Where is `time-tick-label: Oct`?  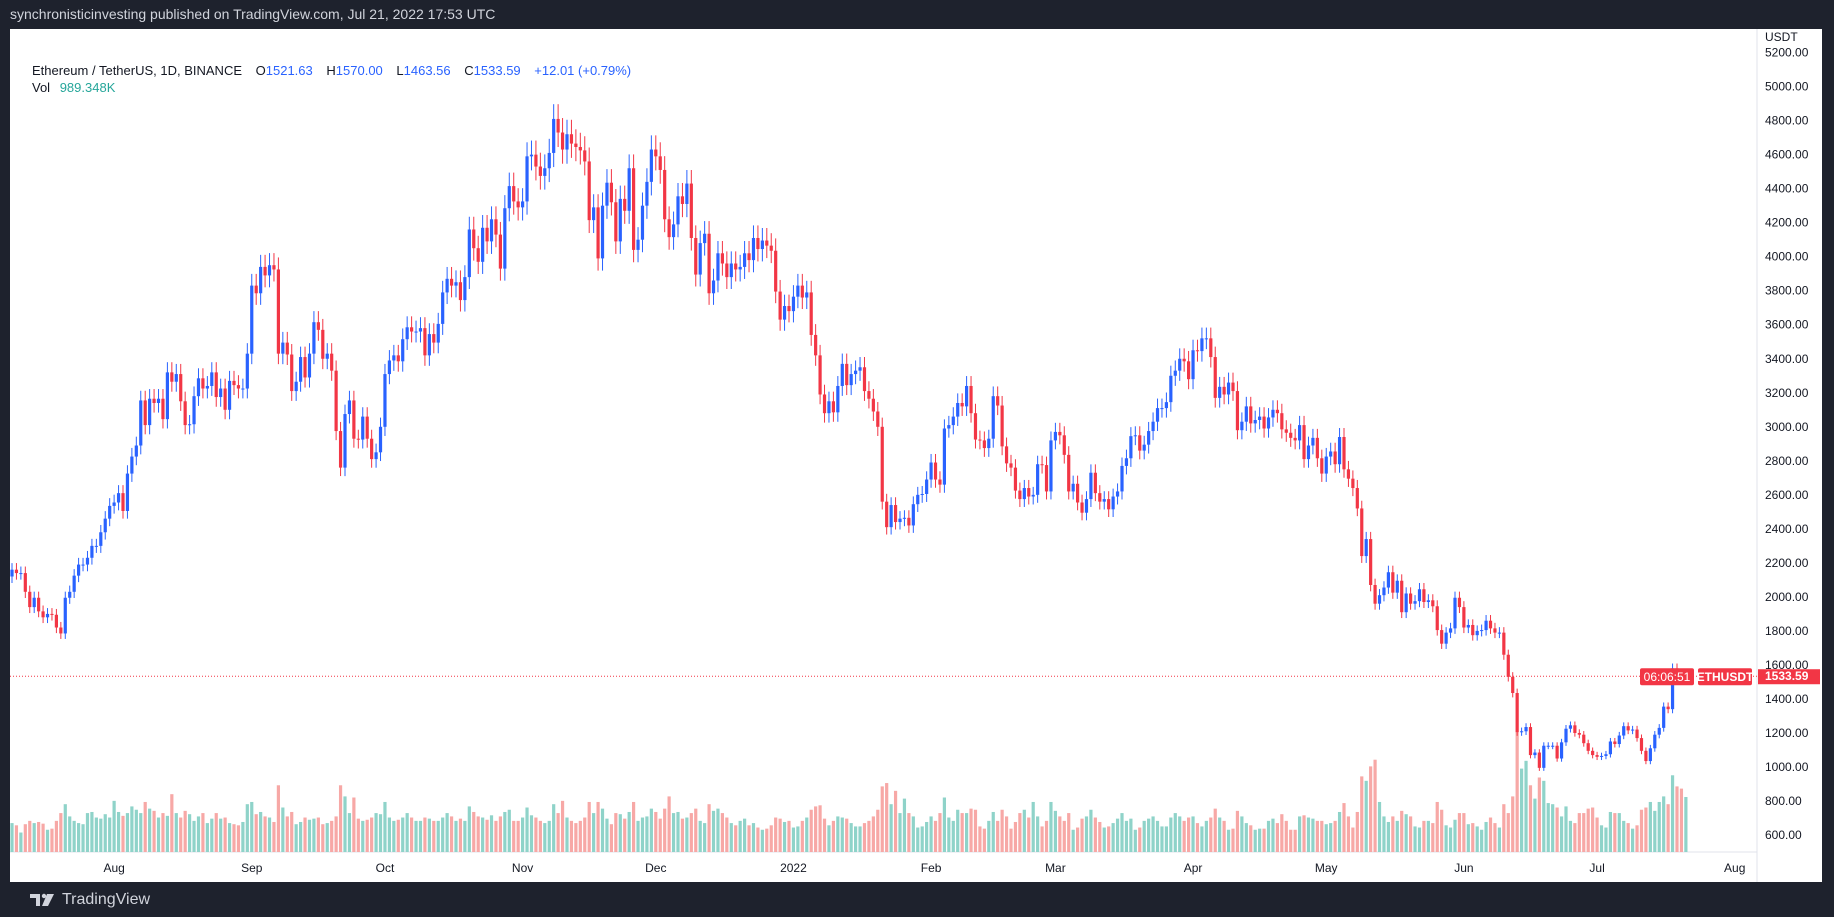 time-tick-label: Oct is located at coordinates (385, 868).